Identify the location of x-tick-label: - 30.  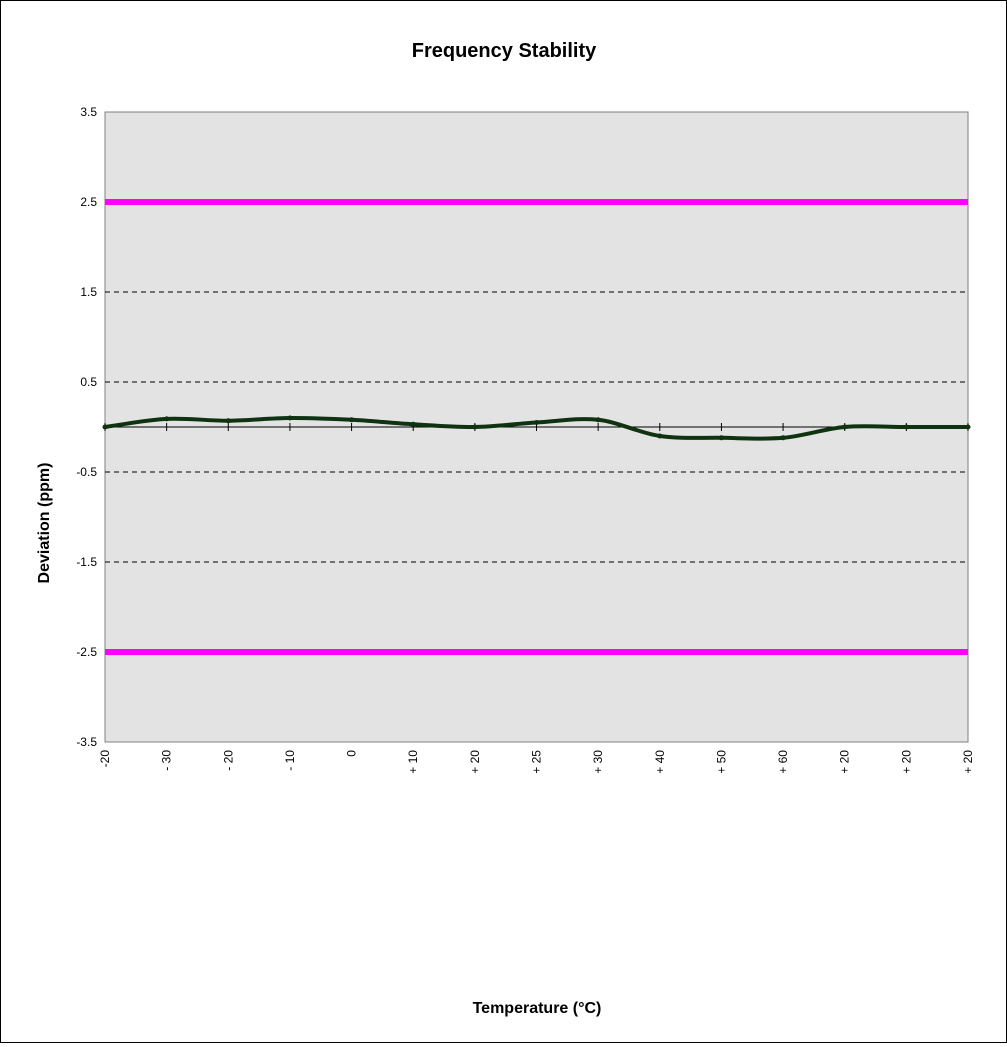
(167, 760).